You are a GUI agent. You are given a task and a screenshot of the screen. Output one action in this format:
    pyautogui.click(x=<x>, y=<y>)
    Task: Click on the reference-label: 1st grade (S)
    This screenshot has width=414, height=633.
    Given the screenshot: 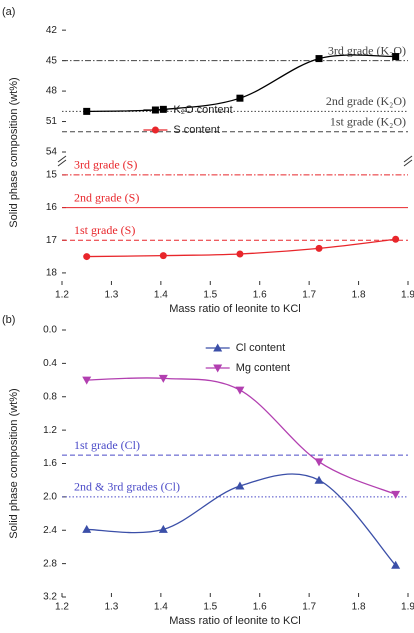 What is the action you would take?
    pyautogui.click(x=104, y=230)
    